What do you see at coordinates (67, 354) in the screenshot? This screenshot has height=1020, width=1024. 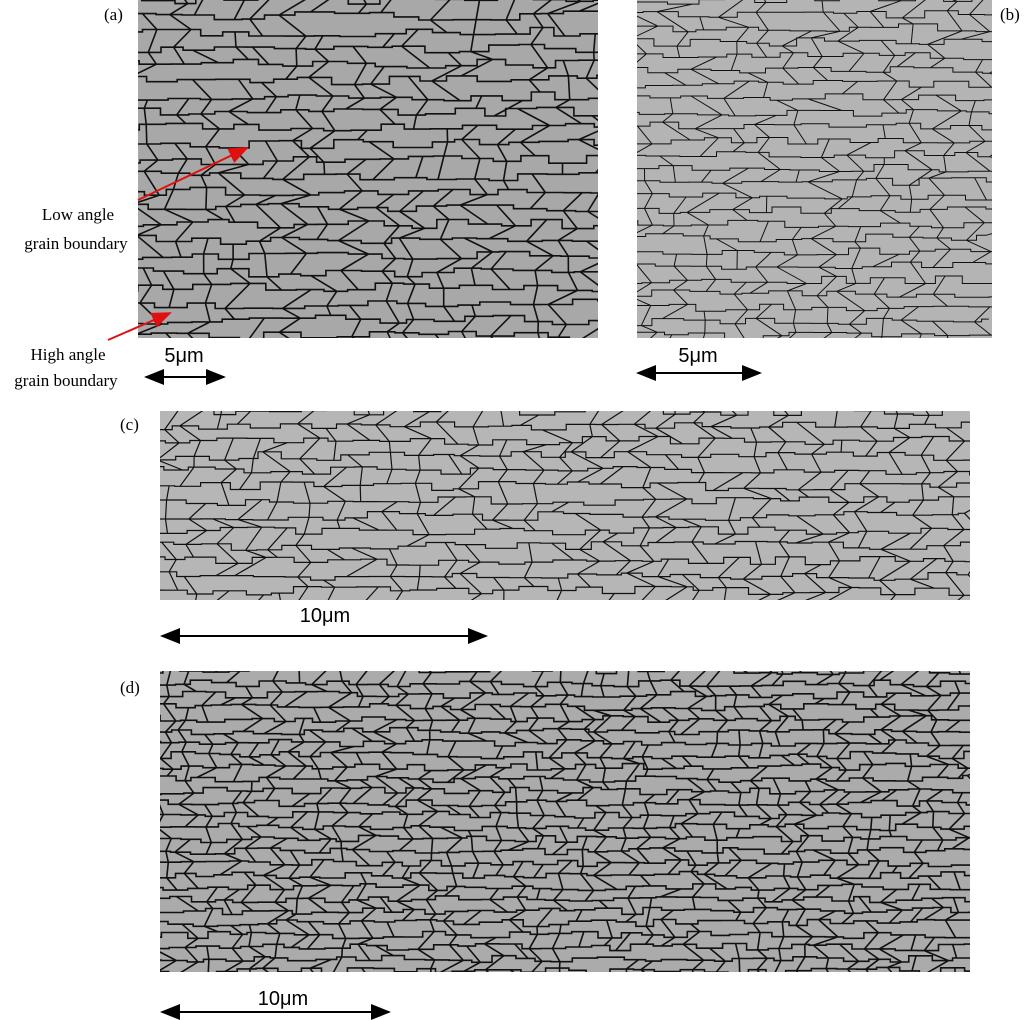 I see `annotation: High angle` at bounding box center [67, 354].